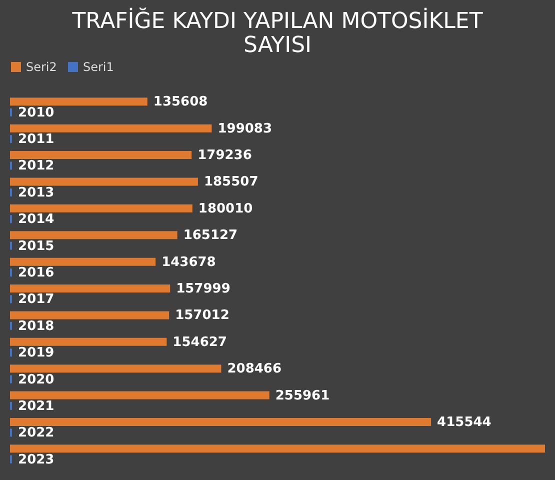 This screenshot has width=555, height=480. What do you see at coordinates (36, 112) in the screenshot?
I see `data-label: 2010` at bounding box center [36, 112].